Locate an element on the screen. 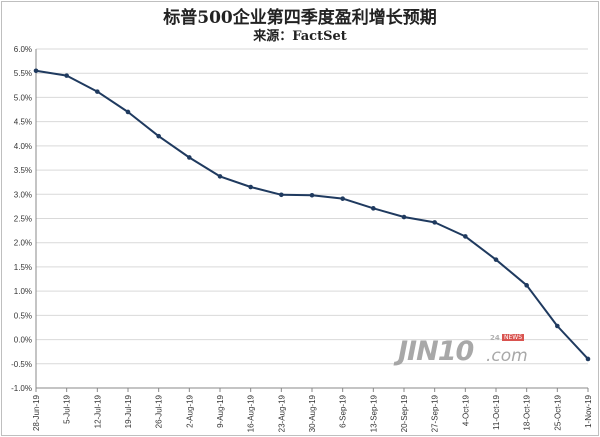 This screenshot has height=437, width=600. y-tick-label: -0.5% is located at coordinates (21, 364).